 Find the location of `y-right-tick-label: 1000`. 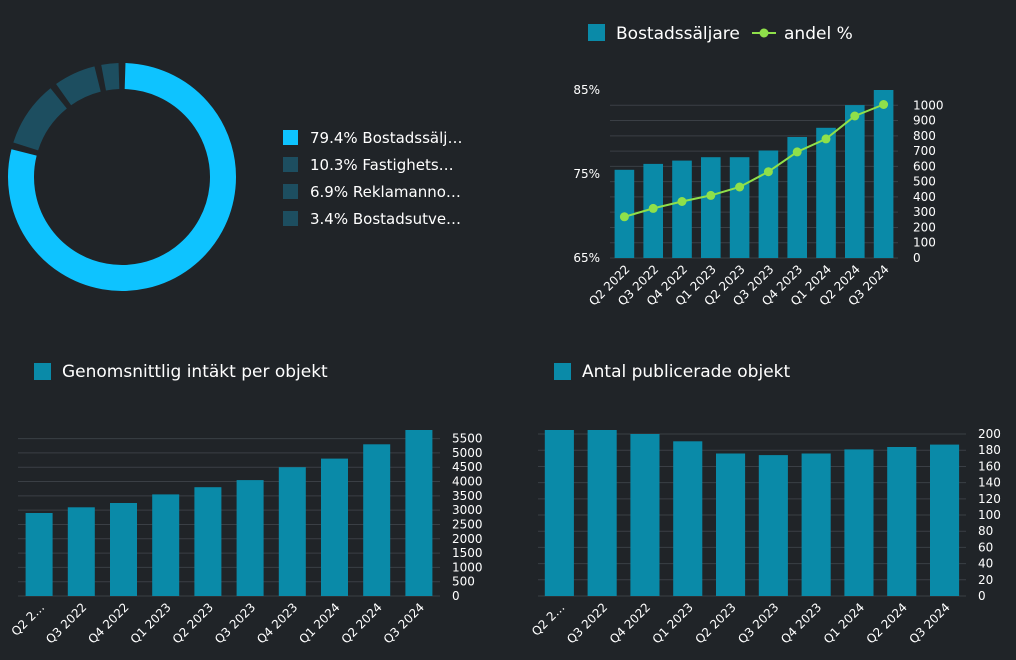

y-right-tick-label: 1000 is located at coordinates (928, 105).